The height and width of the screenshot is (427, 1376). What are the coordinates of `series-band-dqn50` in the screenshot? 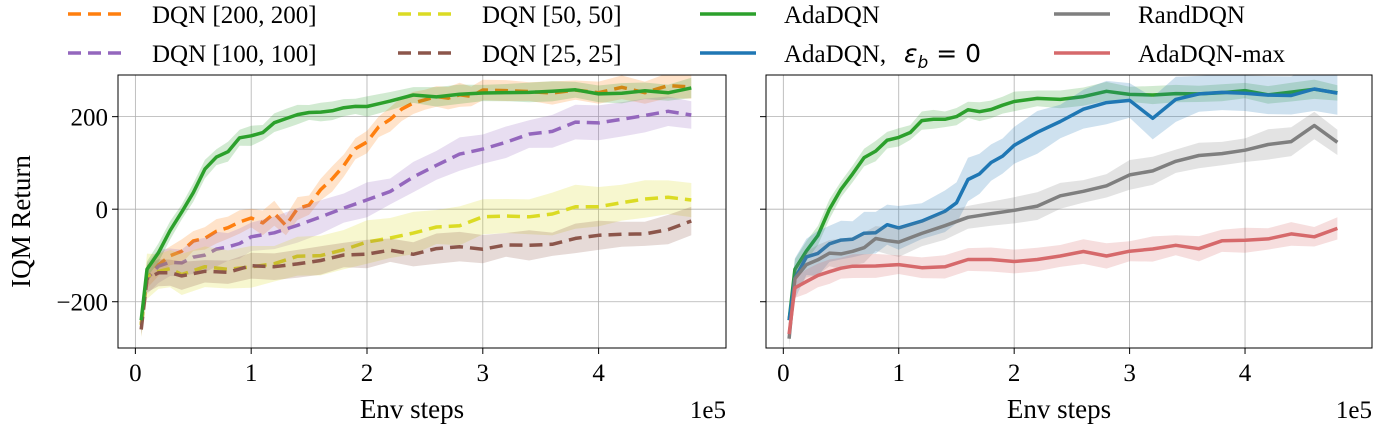 It's located at (416, 259).